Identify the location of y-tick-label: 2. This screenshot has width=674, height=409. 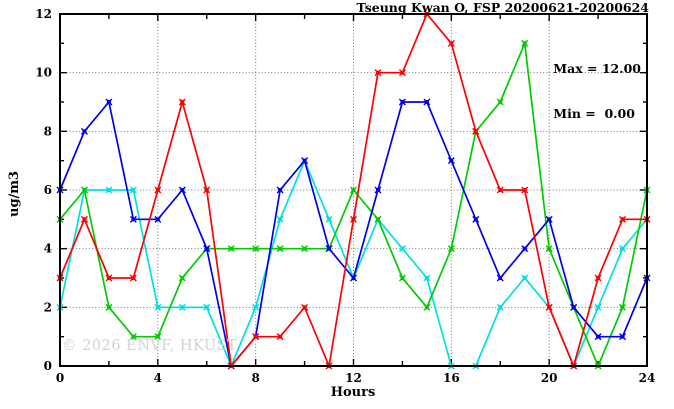
(48, 307).